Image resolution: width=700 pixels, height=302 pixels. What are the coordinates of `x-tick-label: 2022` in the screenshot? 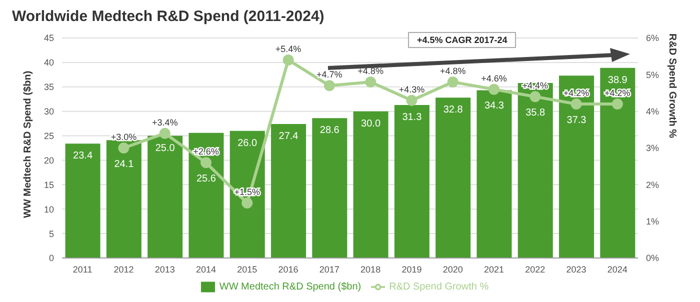 It's located at (535, 269).